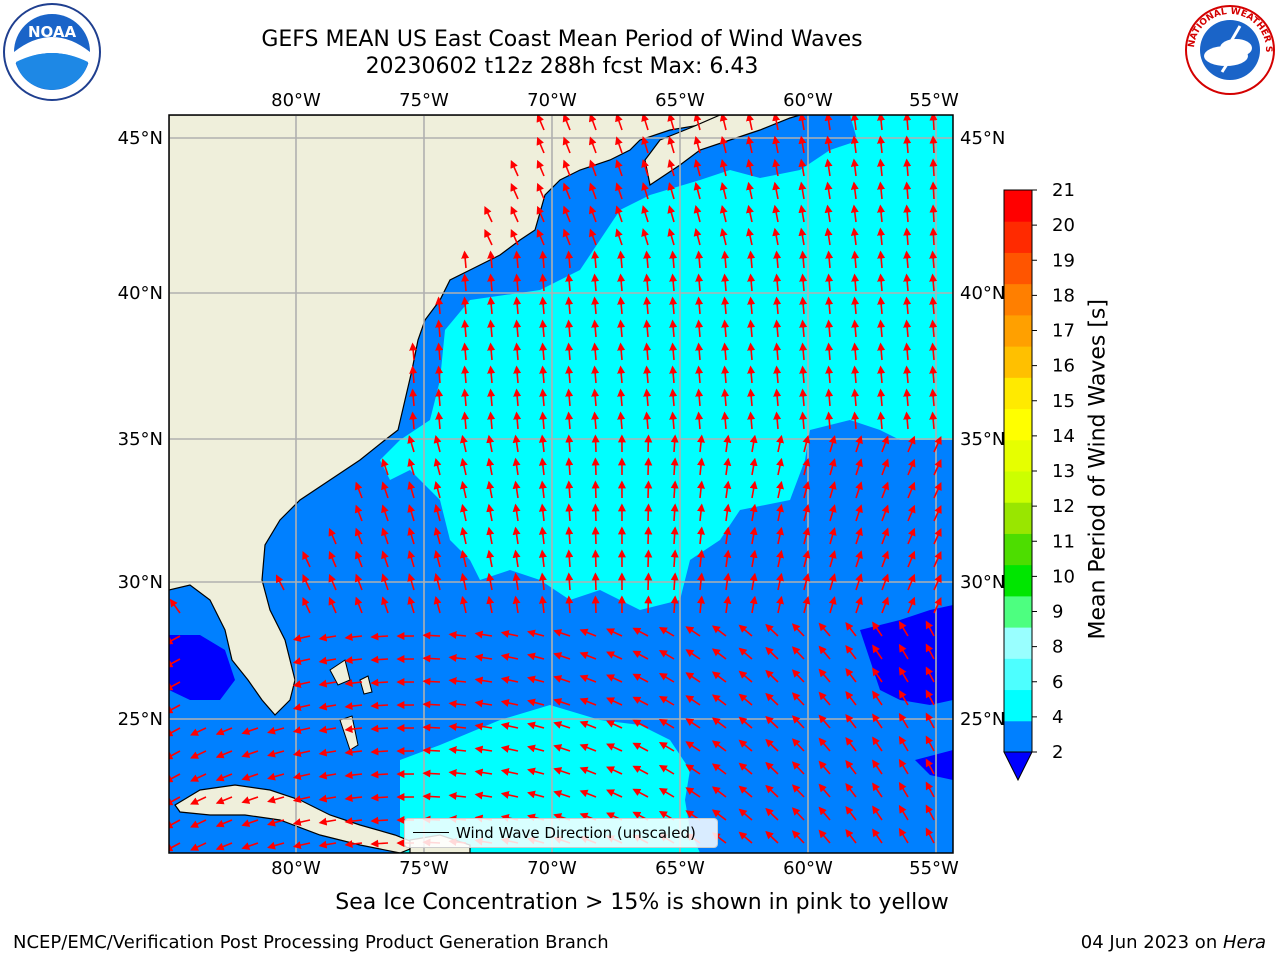  Describe the element at coordinates (1098, 469) in the screenshot. I see `colorbar-label: Mean Period of Wind Waves [s]` at that location.